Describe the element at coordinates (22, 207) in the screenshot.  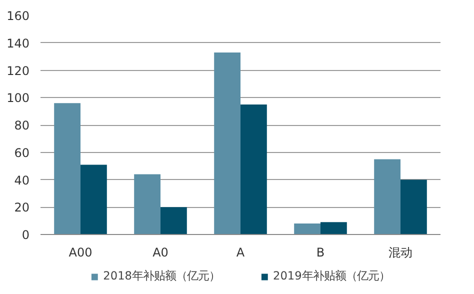
I see `y-tick-label: 20` at that location.